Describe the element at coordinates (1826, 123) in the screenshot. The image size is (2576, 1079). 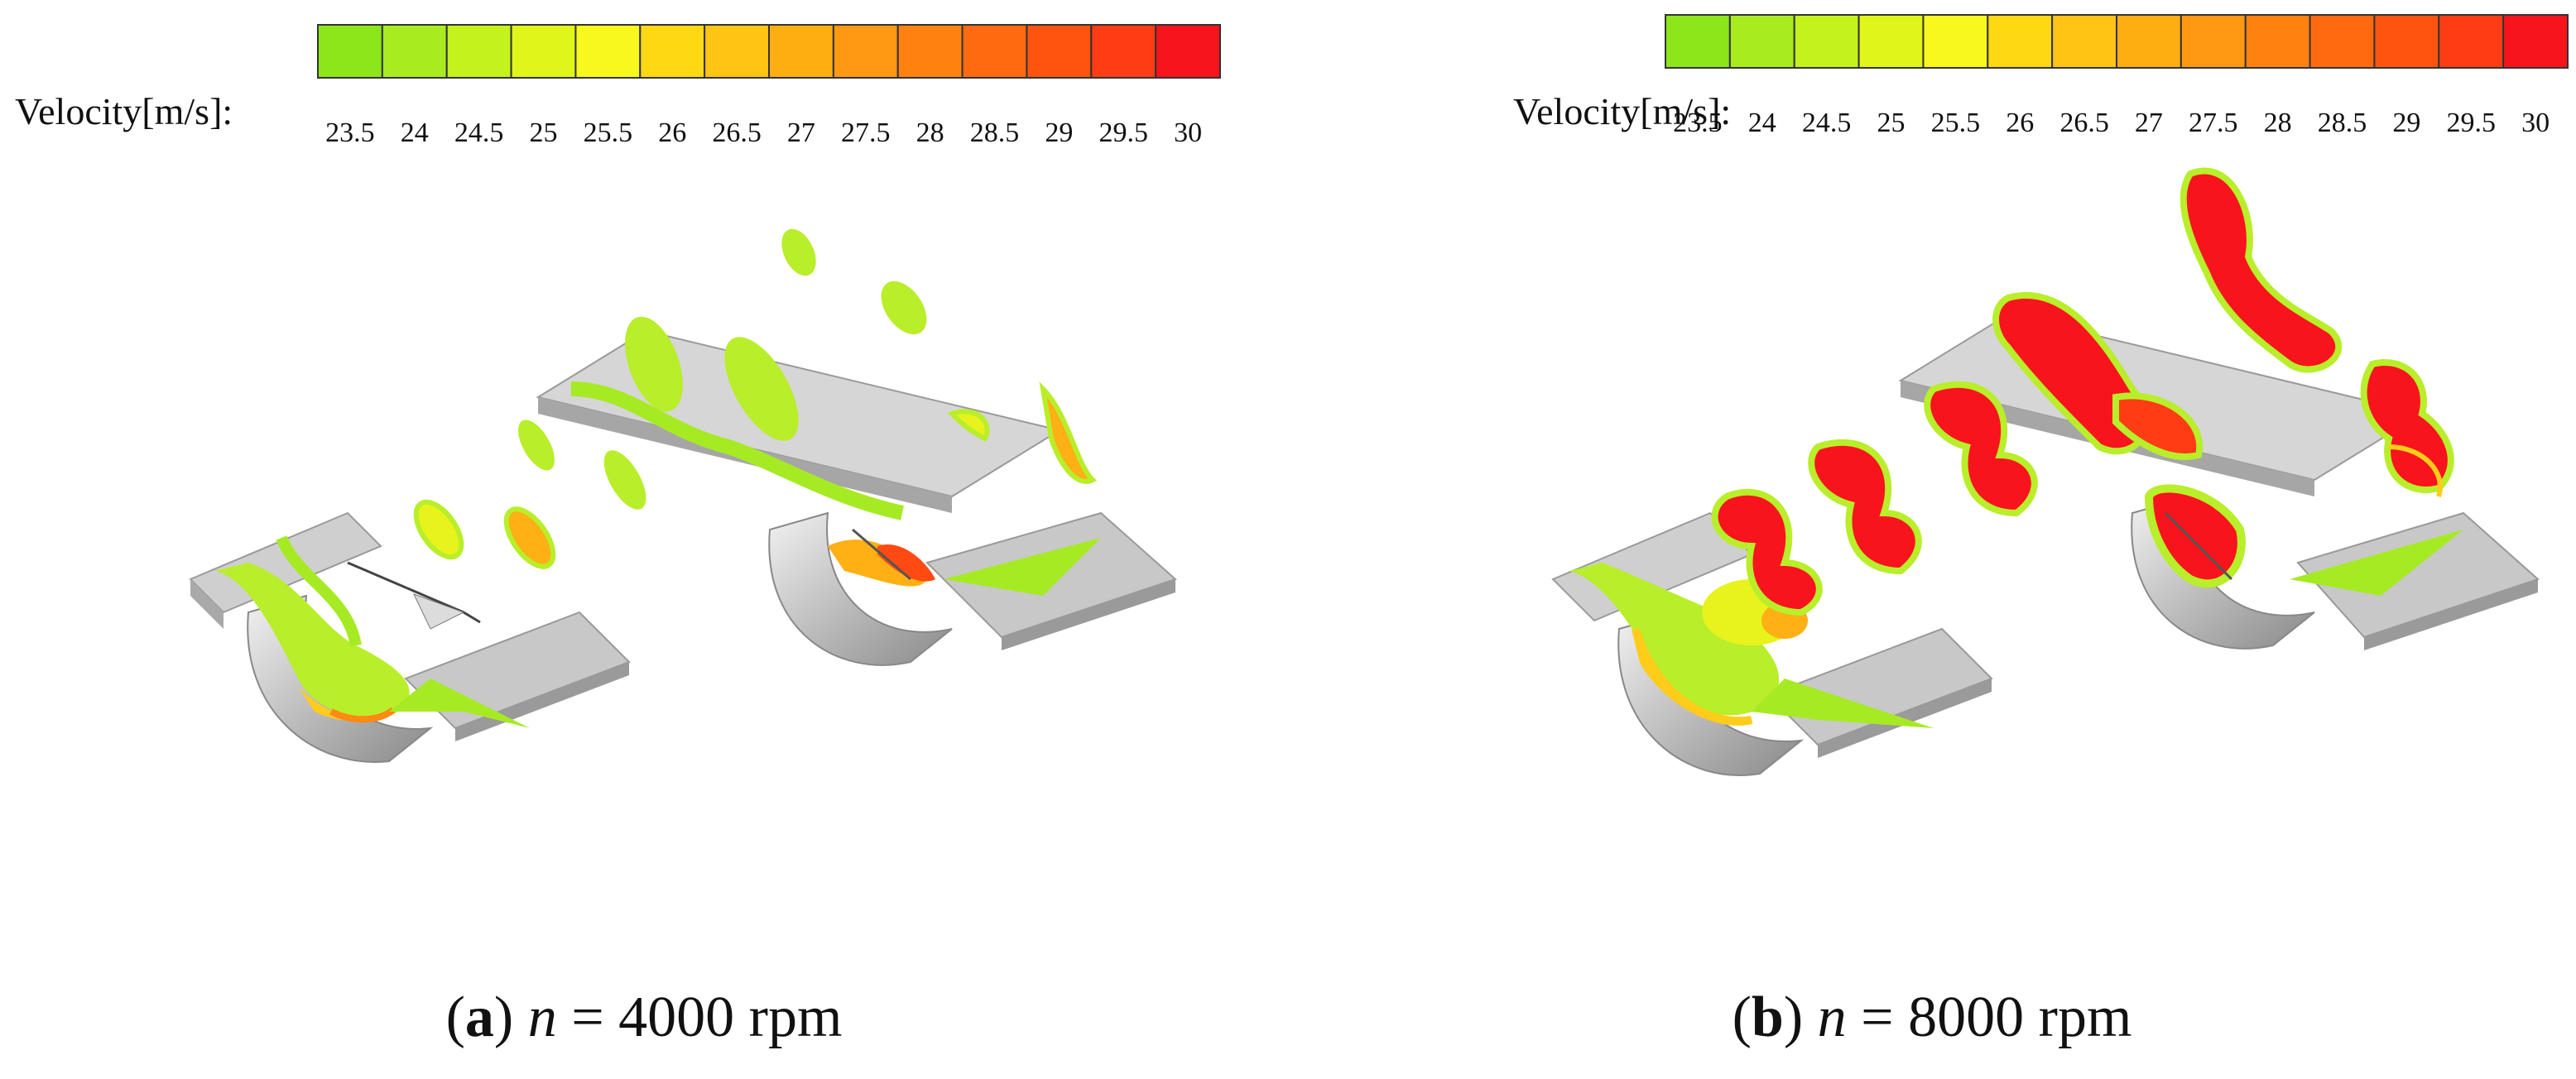
I see `colorbar-tick-b-2: 24.5` at that location.